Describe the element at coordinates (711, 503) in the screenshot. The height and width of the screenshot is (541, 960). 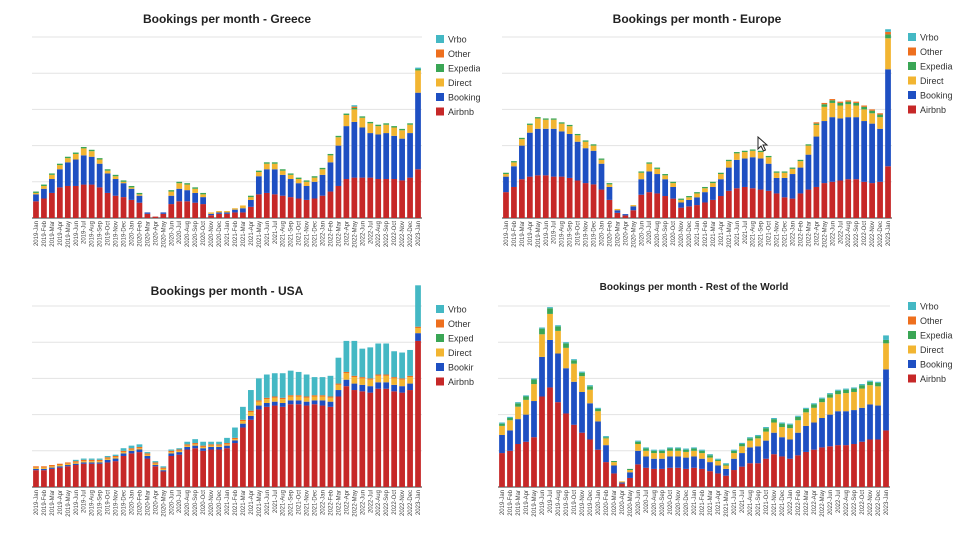
I see `x-tick-label: 2021-Mar` at that location.